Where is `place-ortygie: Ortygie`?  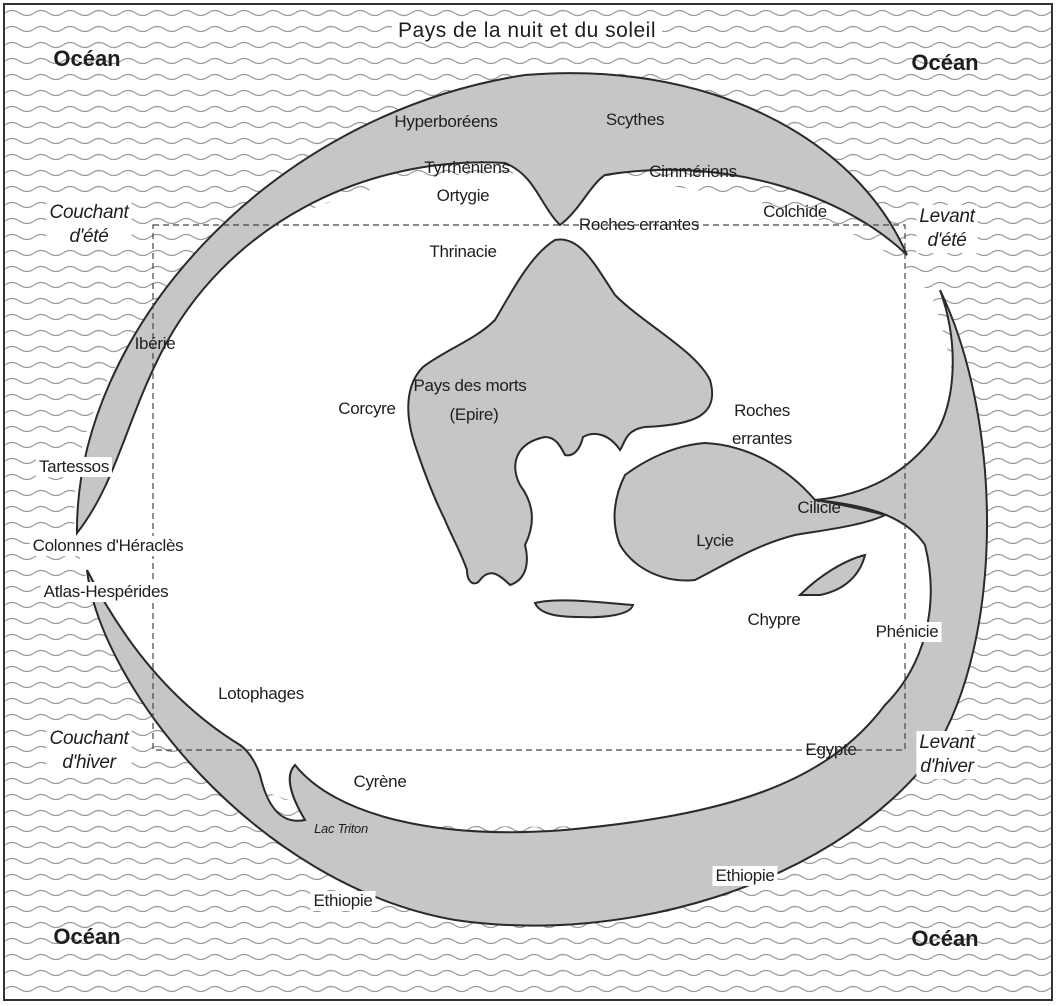
place-ortygie: Ortygie is located at coordinates (463, 195).